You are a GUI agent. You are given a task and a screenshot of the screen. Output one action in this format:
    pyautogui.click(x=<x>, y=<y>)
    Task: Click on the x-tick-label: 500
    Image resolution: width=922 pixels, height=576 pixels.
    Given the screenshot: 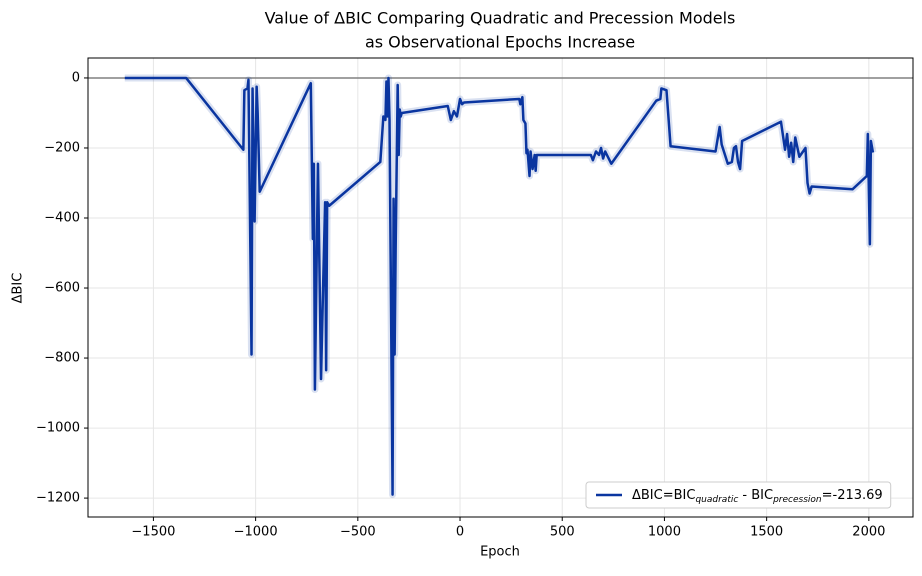 What is the action you would take?
    pyautogui.click(x=562, y=532)
    